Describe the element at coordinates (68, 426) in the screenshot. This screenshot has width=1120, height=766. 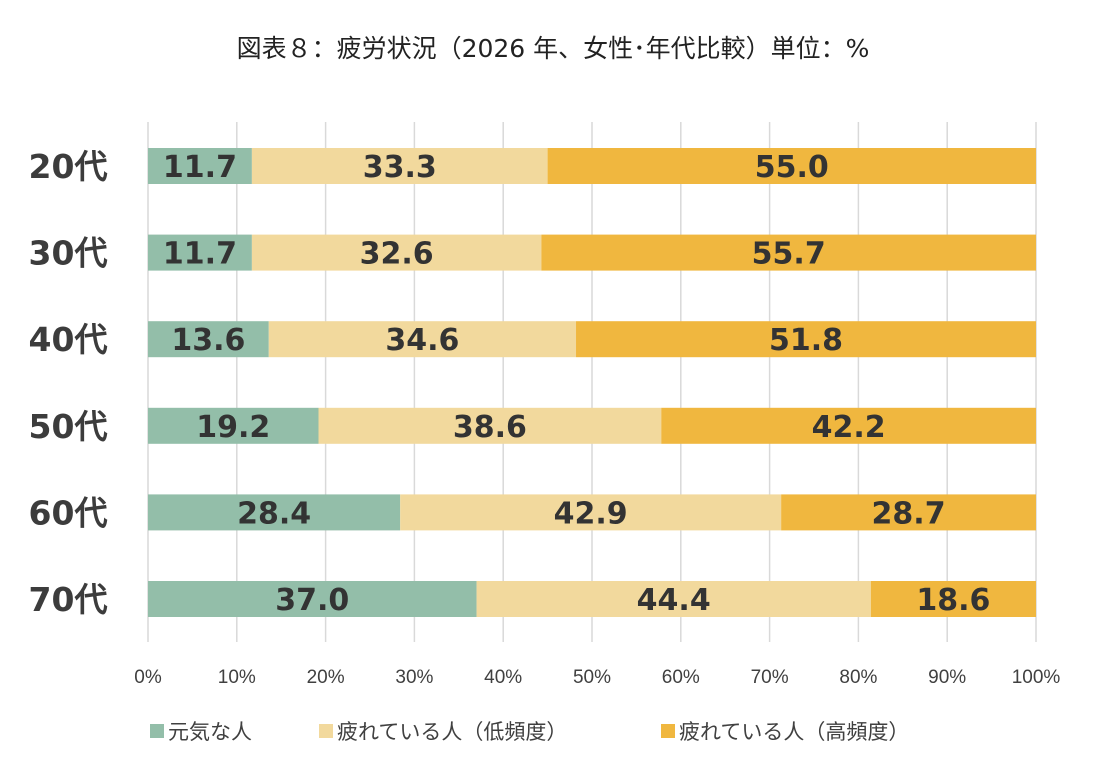
I see `category-label: 50代` at that location.